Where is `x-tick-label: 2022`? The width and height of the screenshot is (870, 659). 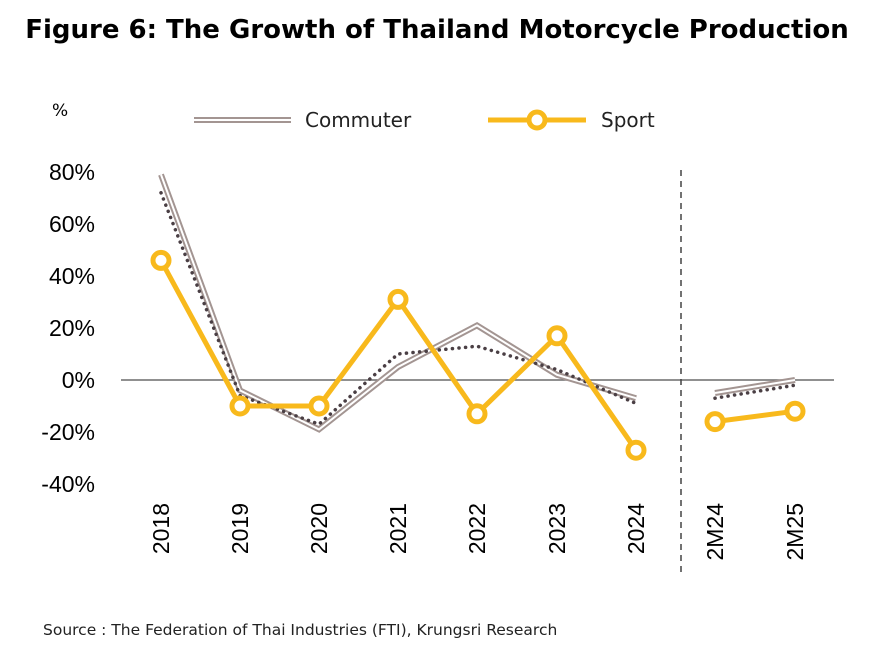
x-tick-label: 2022 is located at coordinates (477, 528).